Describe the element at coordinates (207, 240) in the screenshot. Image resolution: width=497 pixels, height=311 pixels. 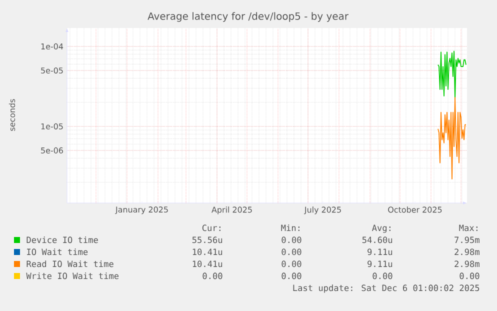
I see `text: 55.56u` at that location.